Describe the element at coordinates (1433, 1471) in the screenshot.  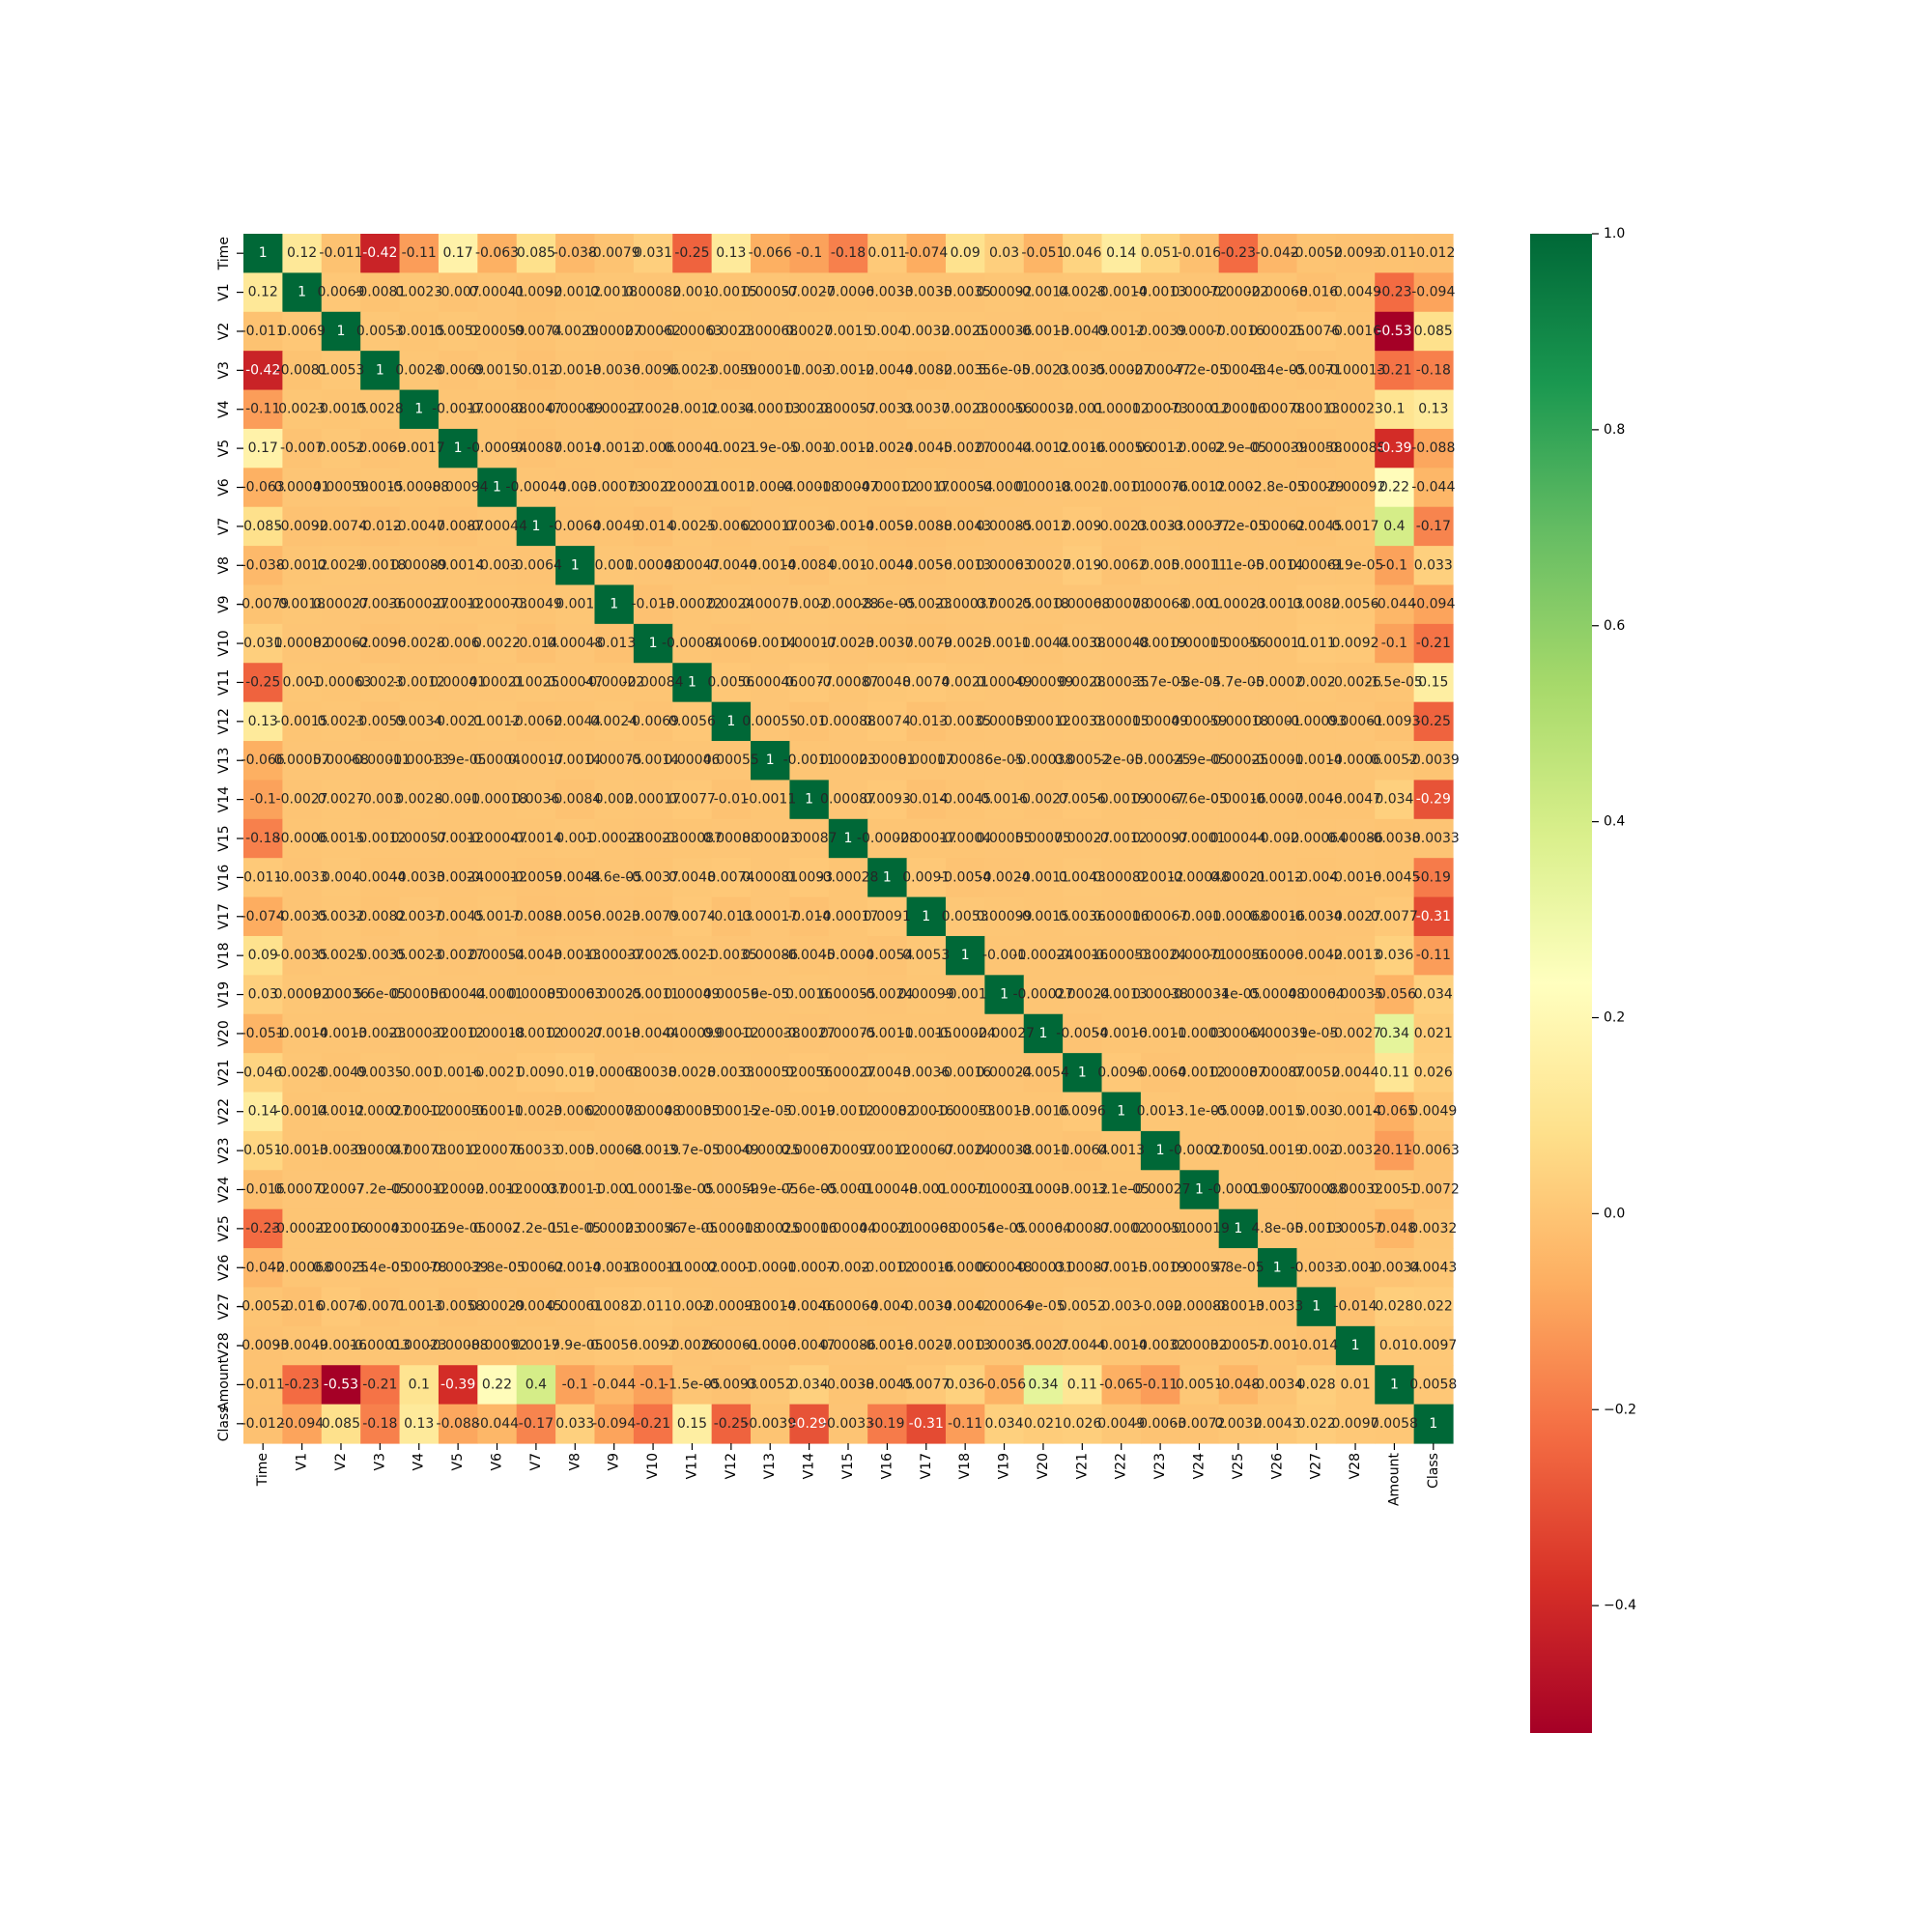
I see `x-tick-label: Class` at that location.